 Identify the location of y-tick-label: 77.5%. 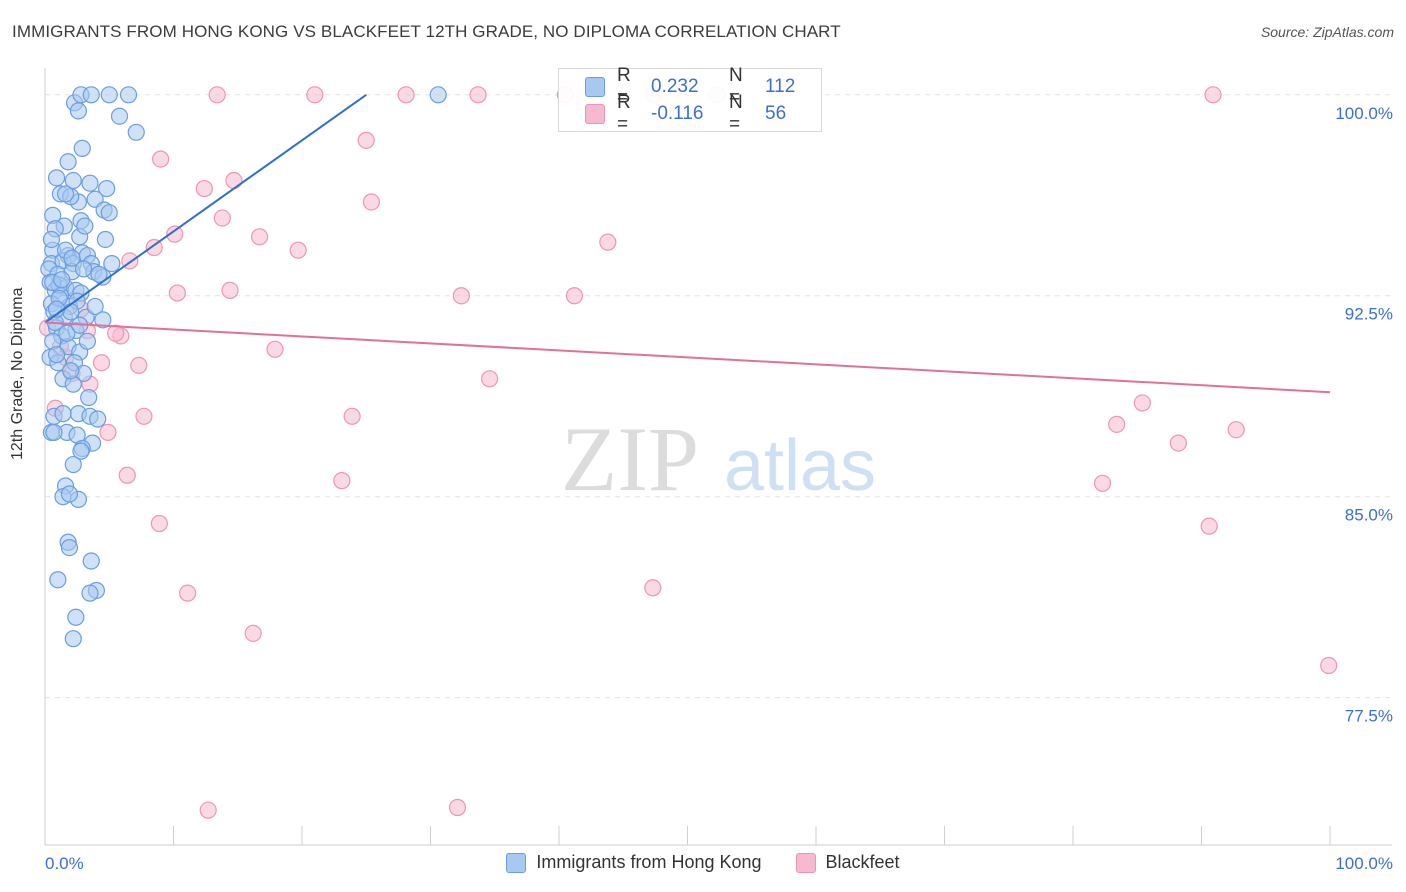
(1369, 716).